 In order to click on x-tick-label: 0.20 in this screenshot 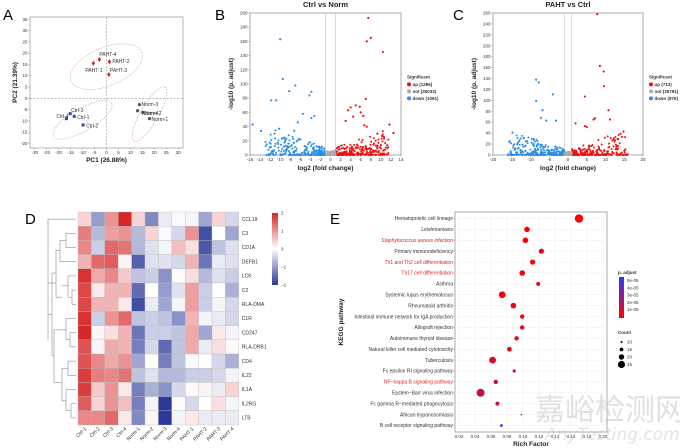, I will do `click(603, 436)`.